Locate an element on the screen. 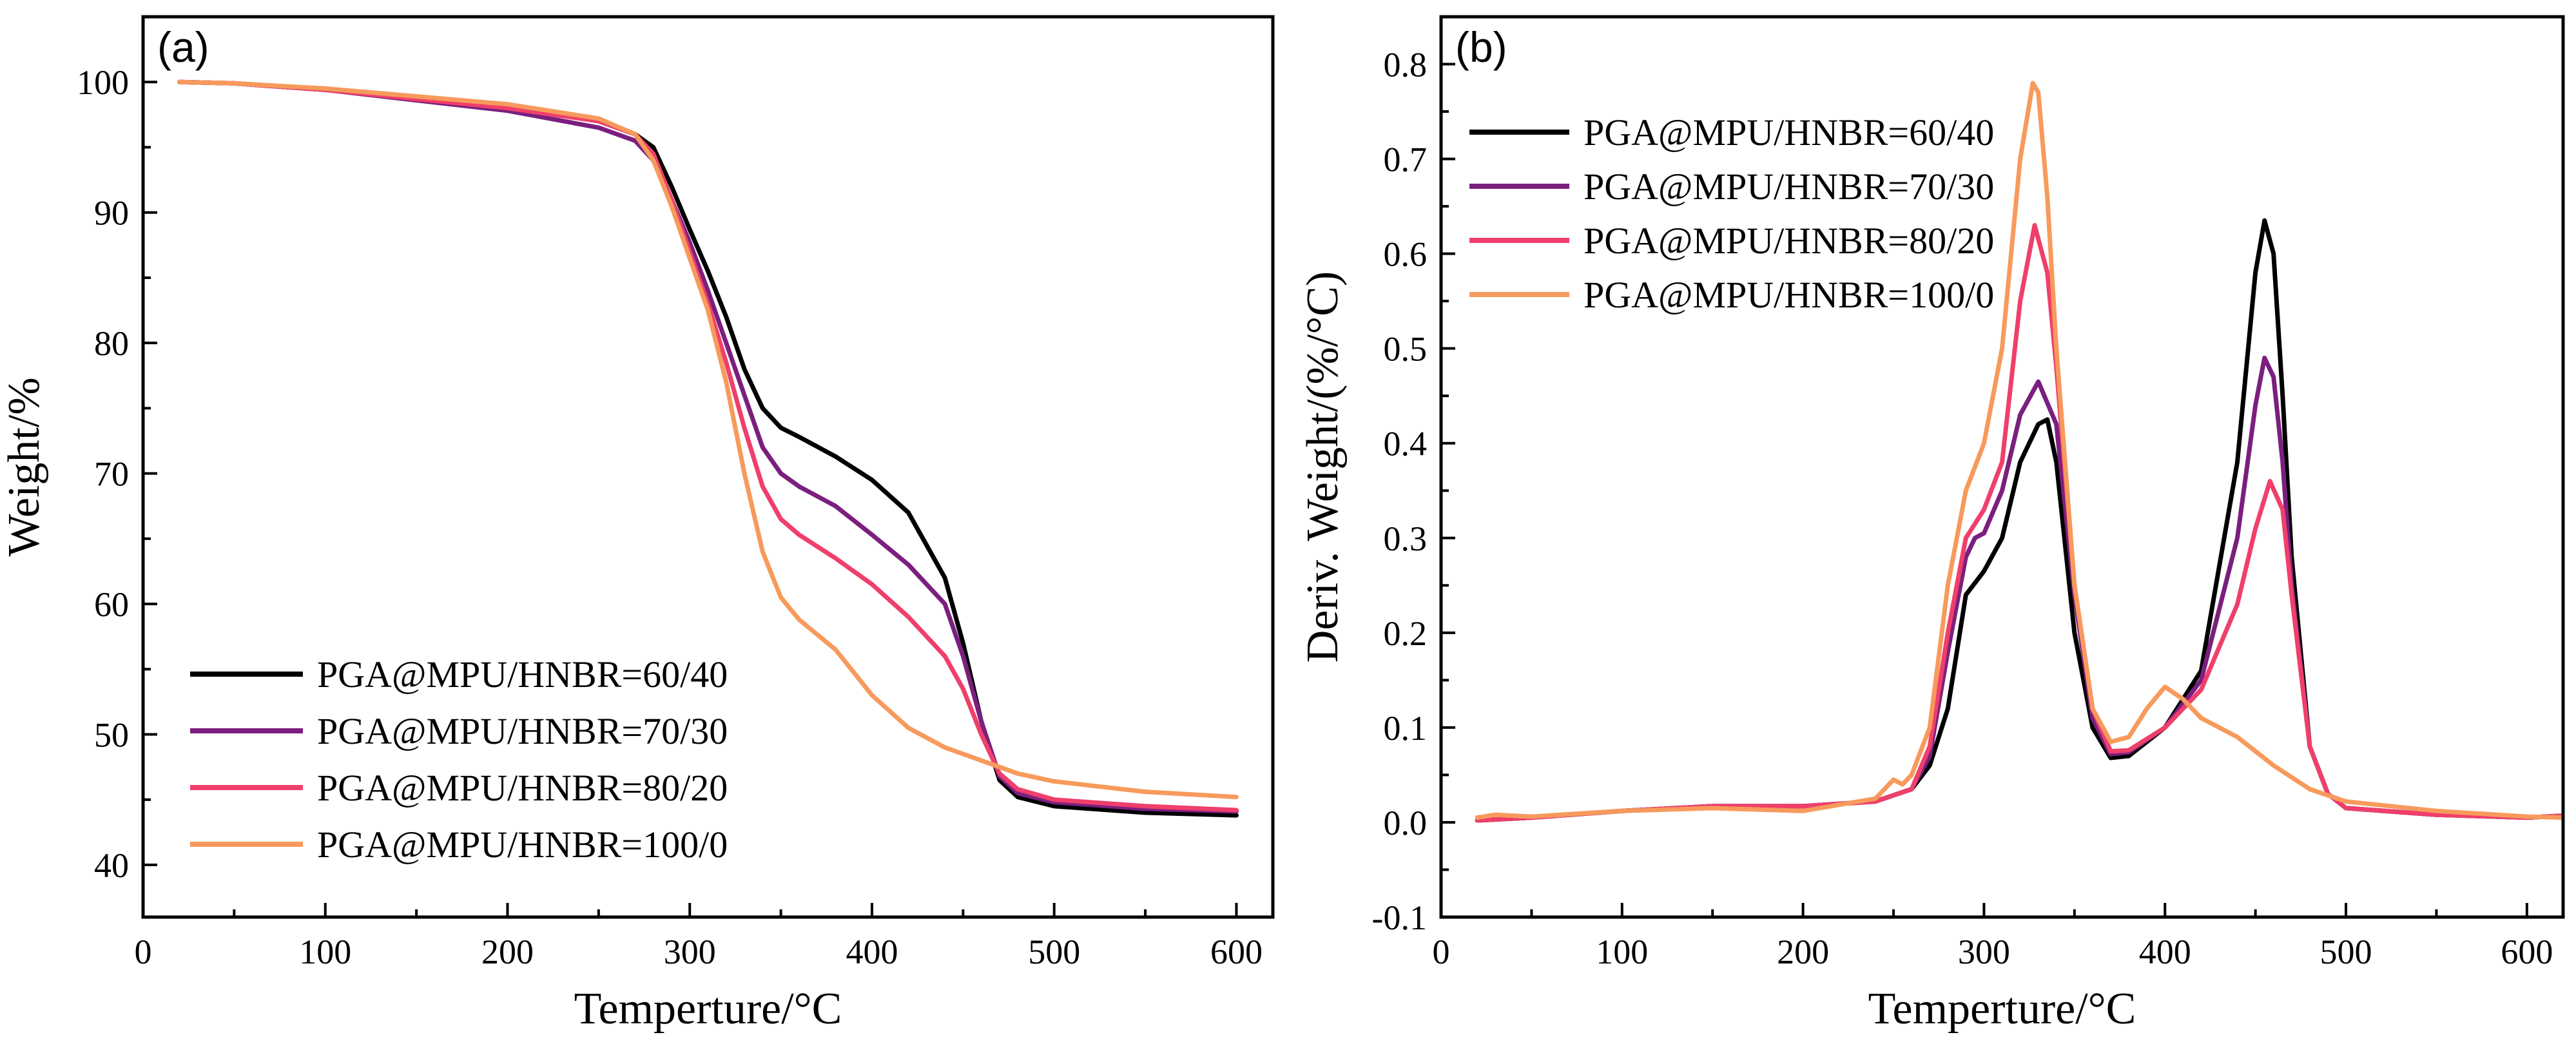 The height and width of the screenshot is (1055, 2576). panel-label: (a) is located at coordinates (183, 47).